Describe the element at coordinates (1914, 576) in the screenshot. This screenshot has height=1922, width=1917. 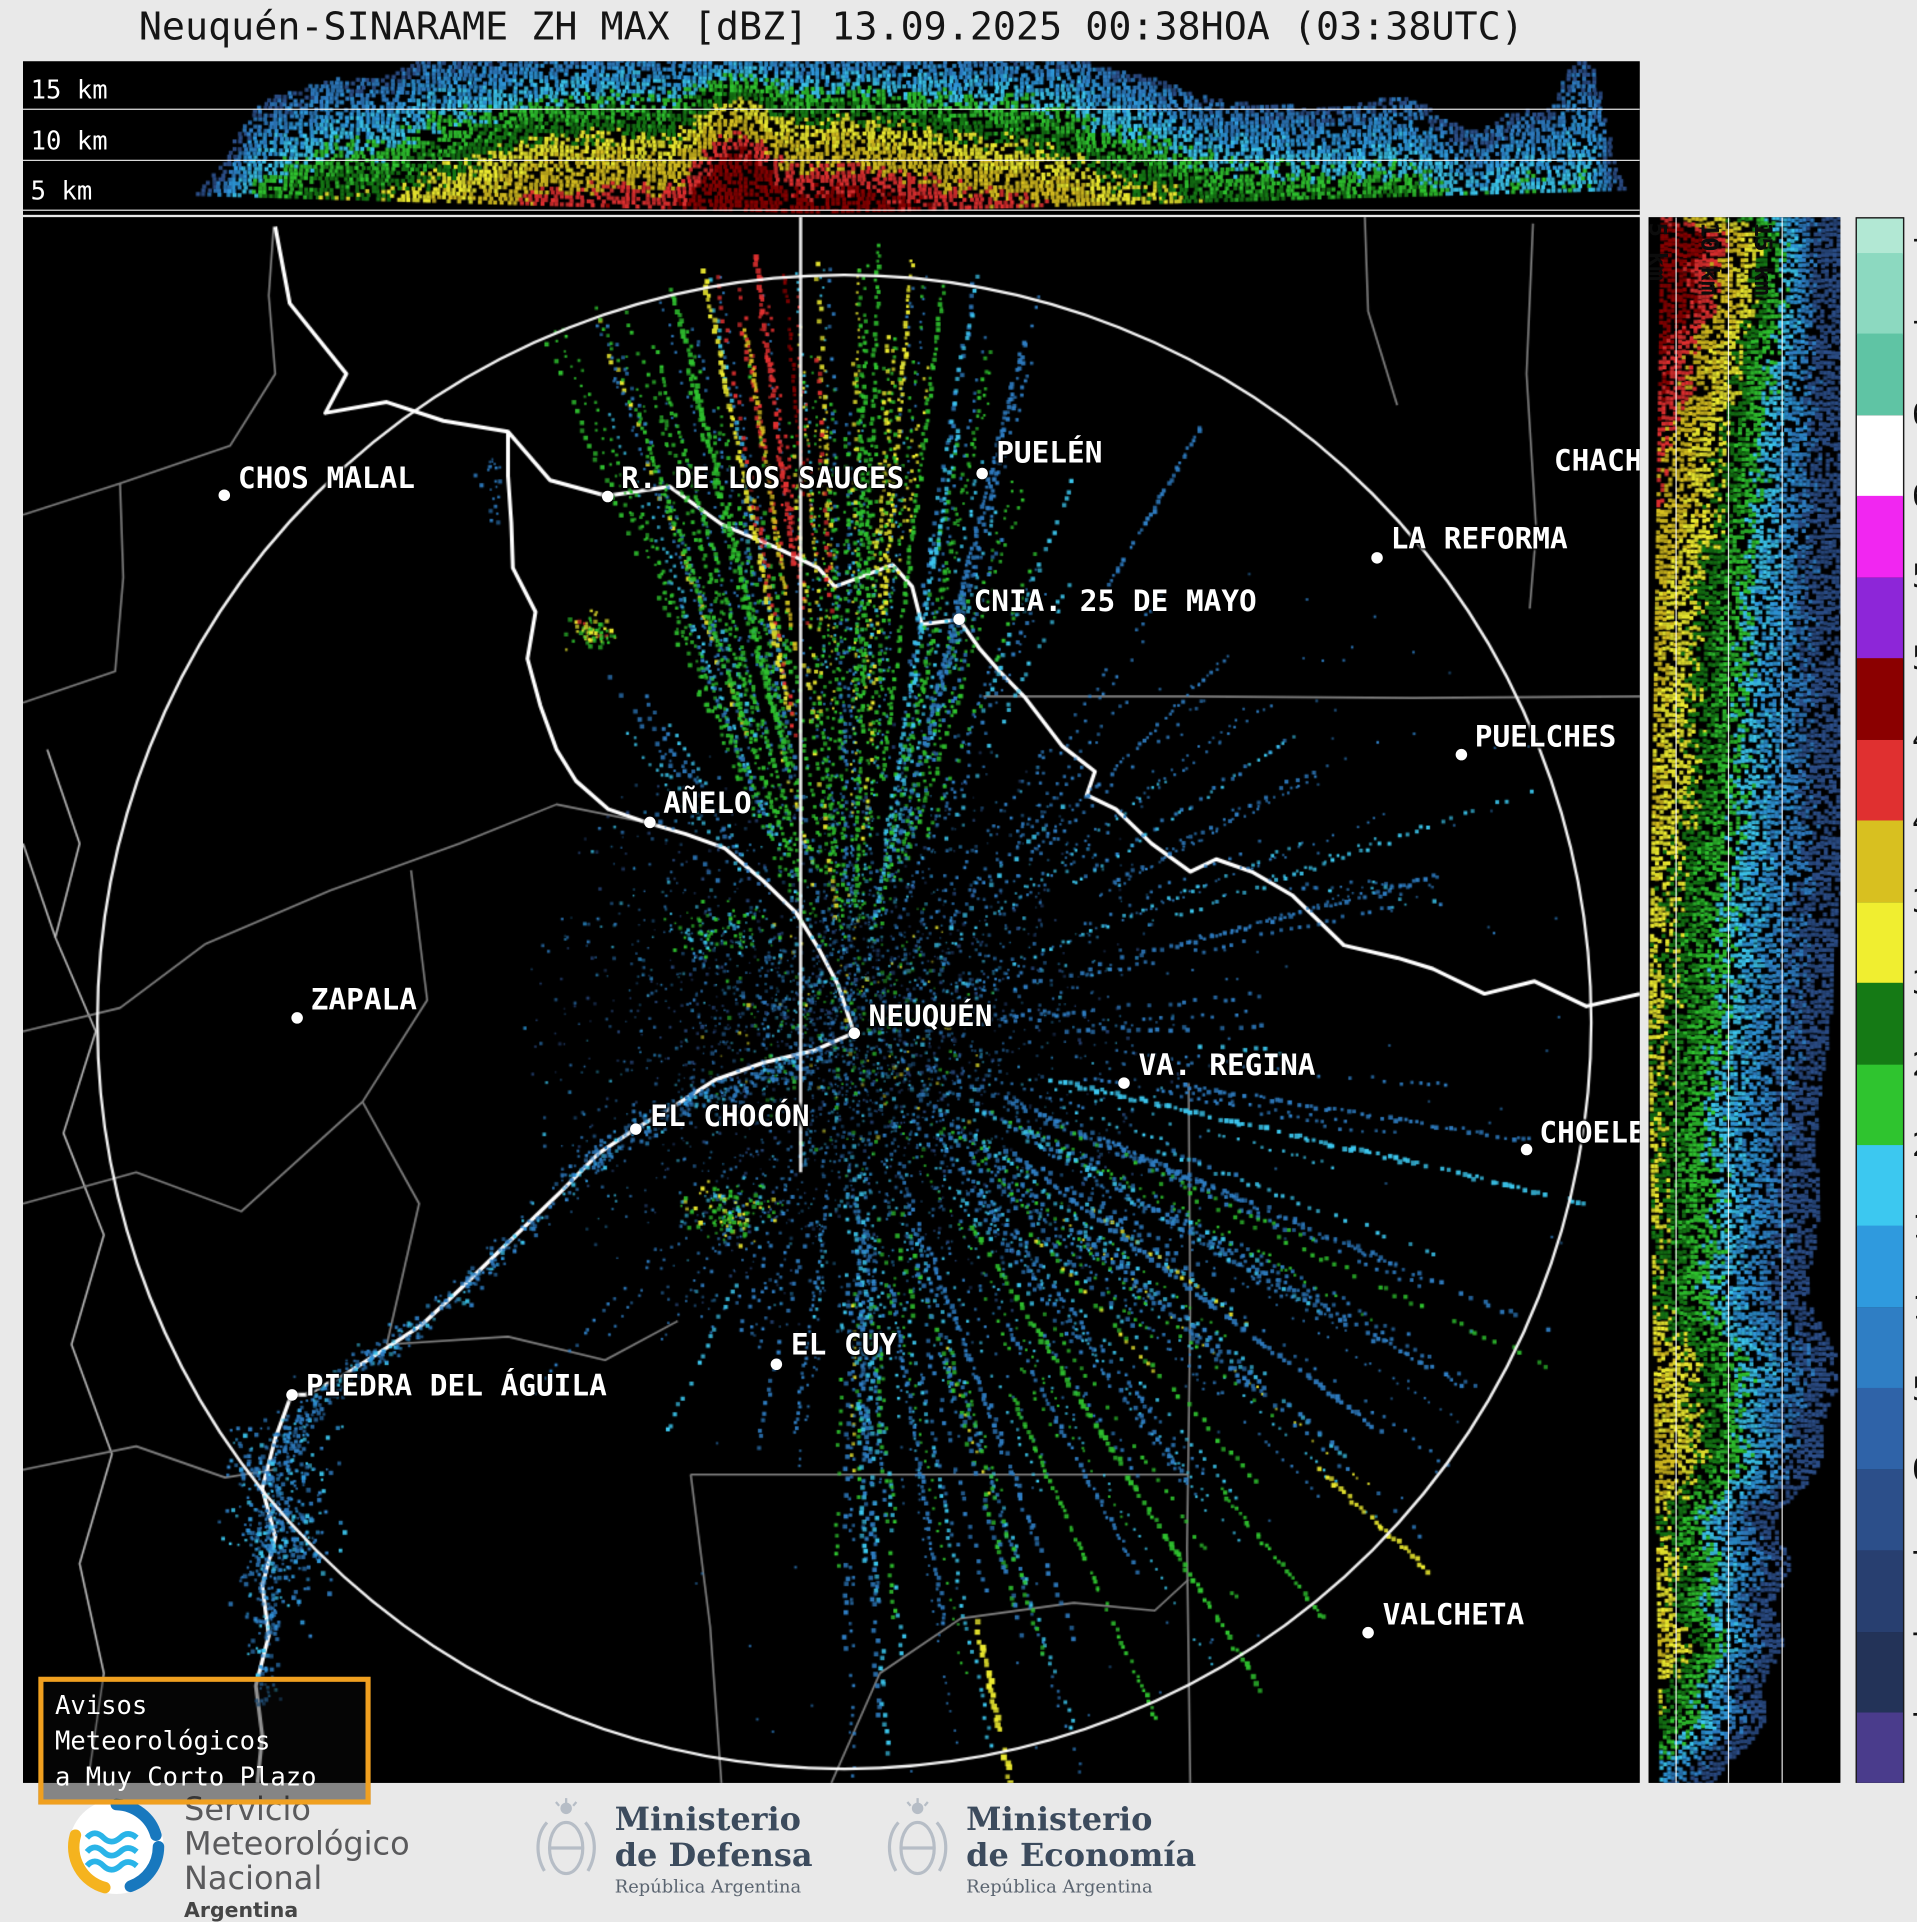
I see `colorbar-tick-label: 55` at that location.